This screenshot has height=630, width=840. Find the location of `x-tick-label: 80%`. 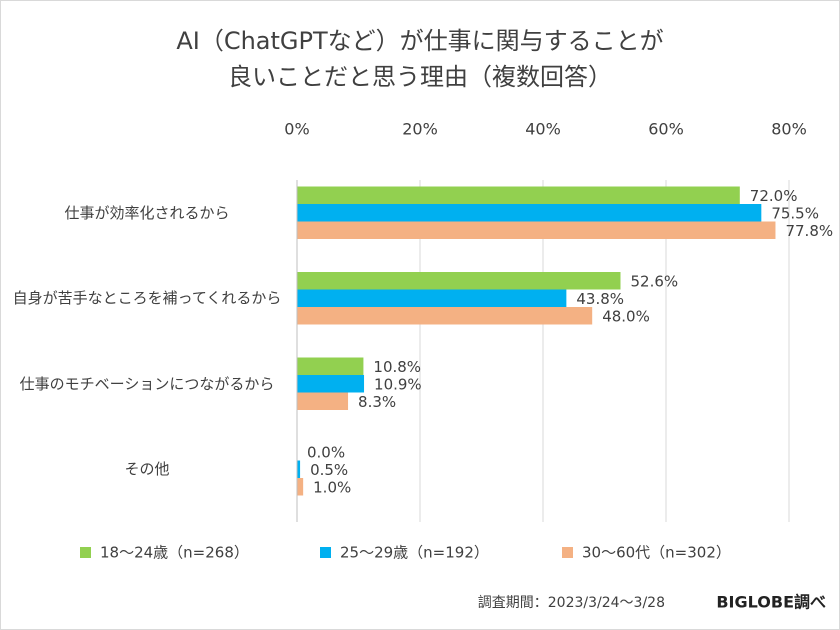

x-tick-label: 80% is located at coordinates (789, 129).